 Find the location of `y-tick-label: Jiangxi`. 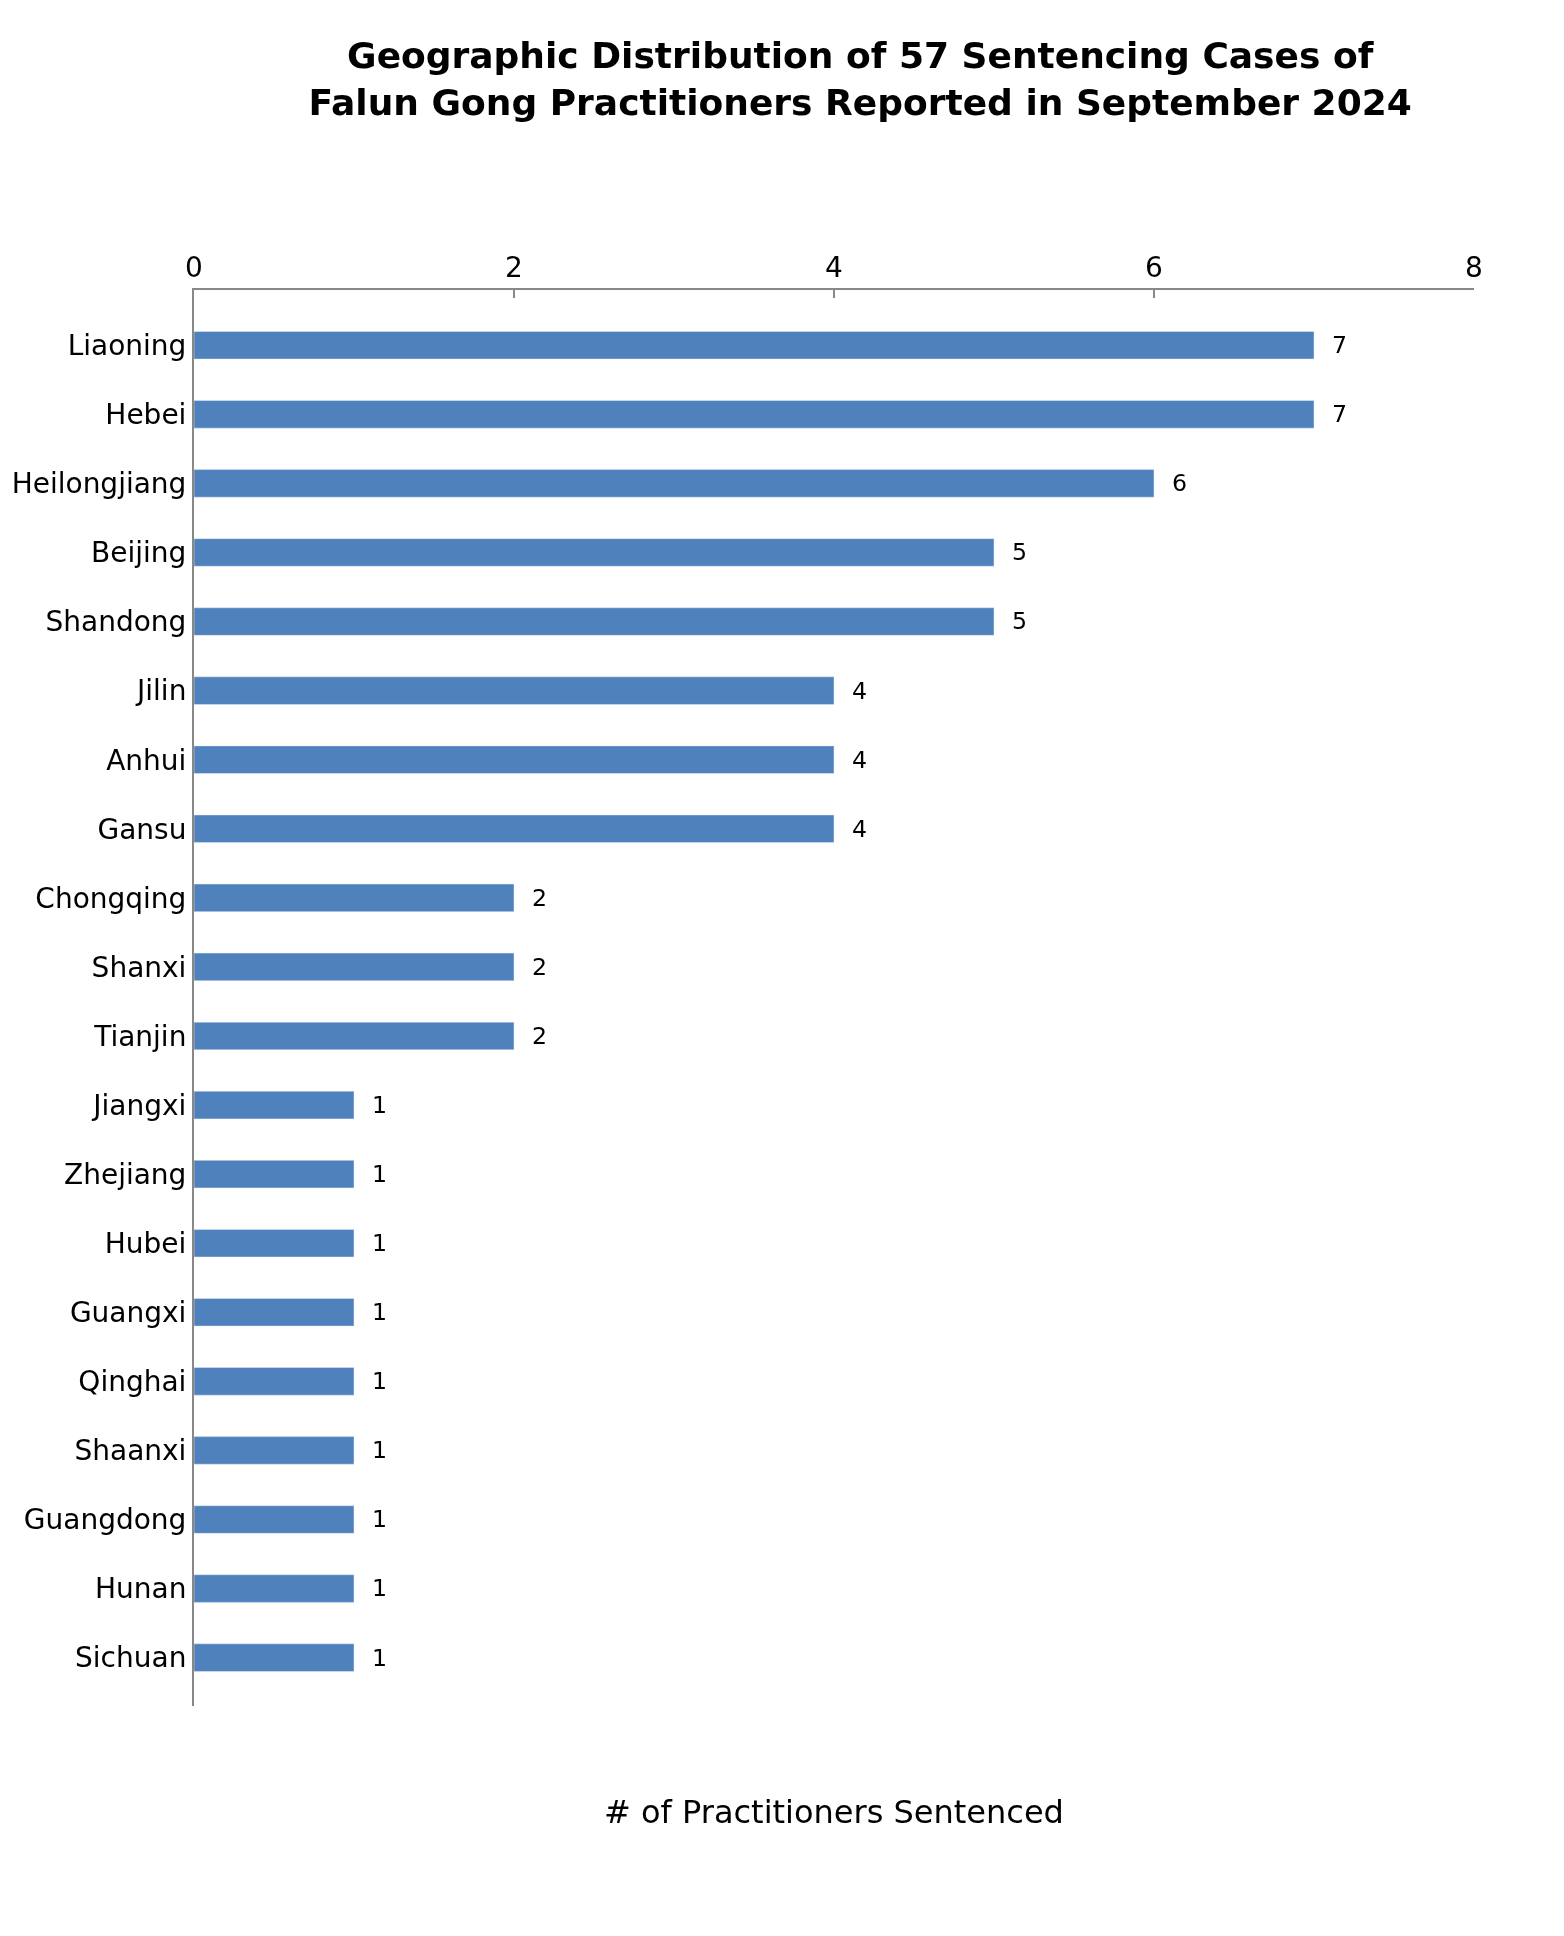

y-tick-label: Jiangxi is located at coordinates (139, 1105).